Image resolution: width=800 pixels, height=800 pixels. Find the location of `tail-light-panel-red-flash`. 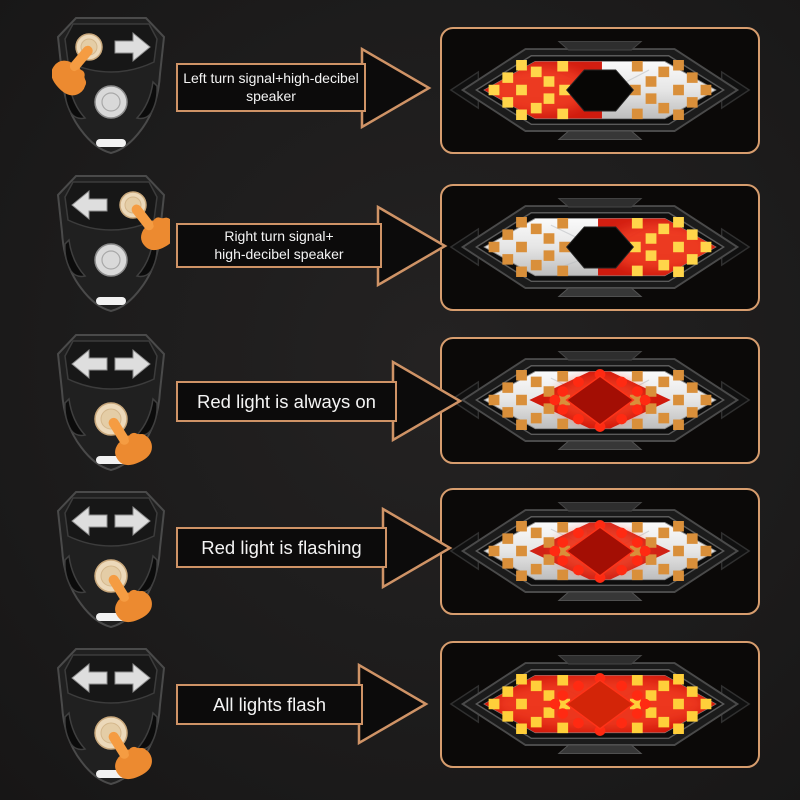

tail-light-panel-red-flash is located at coordinates (600, 551).